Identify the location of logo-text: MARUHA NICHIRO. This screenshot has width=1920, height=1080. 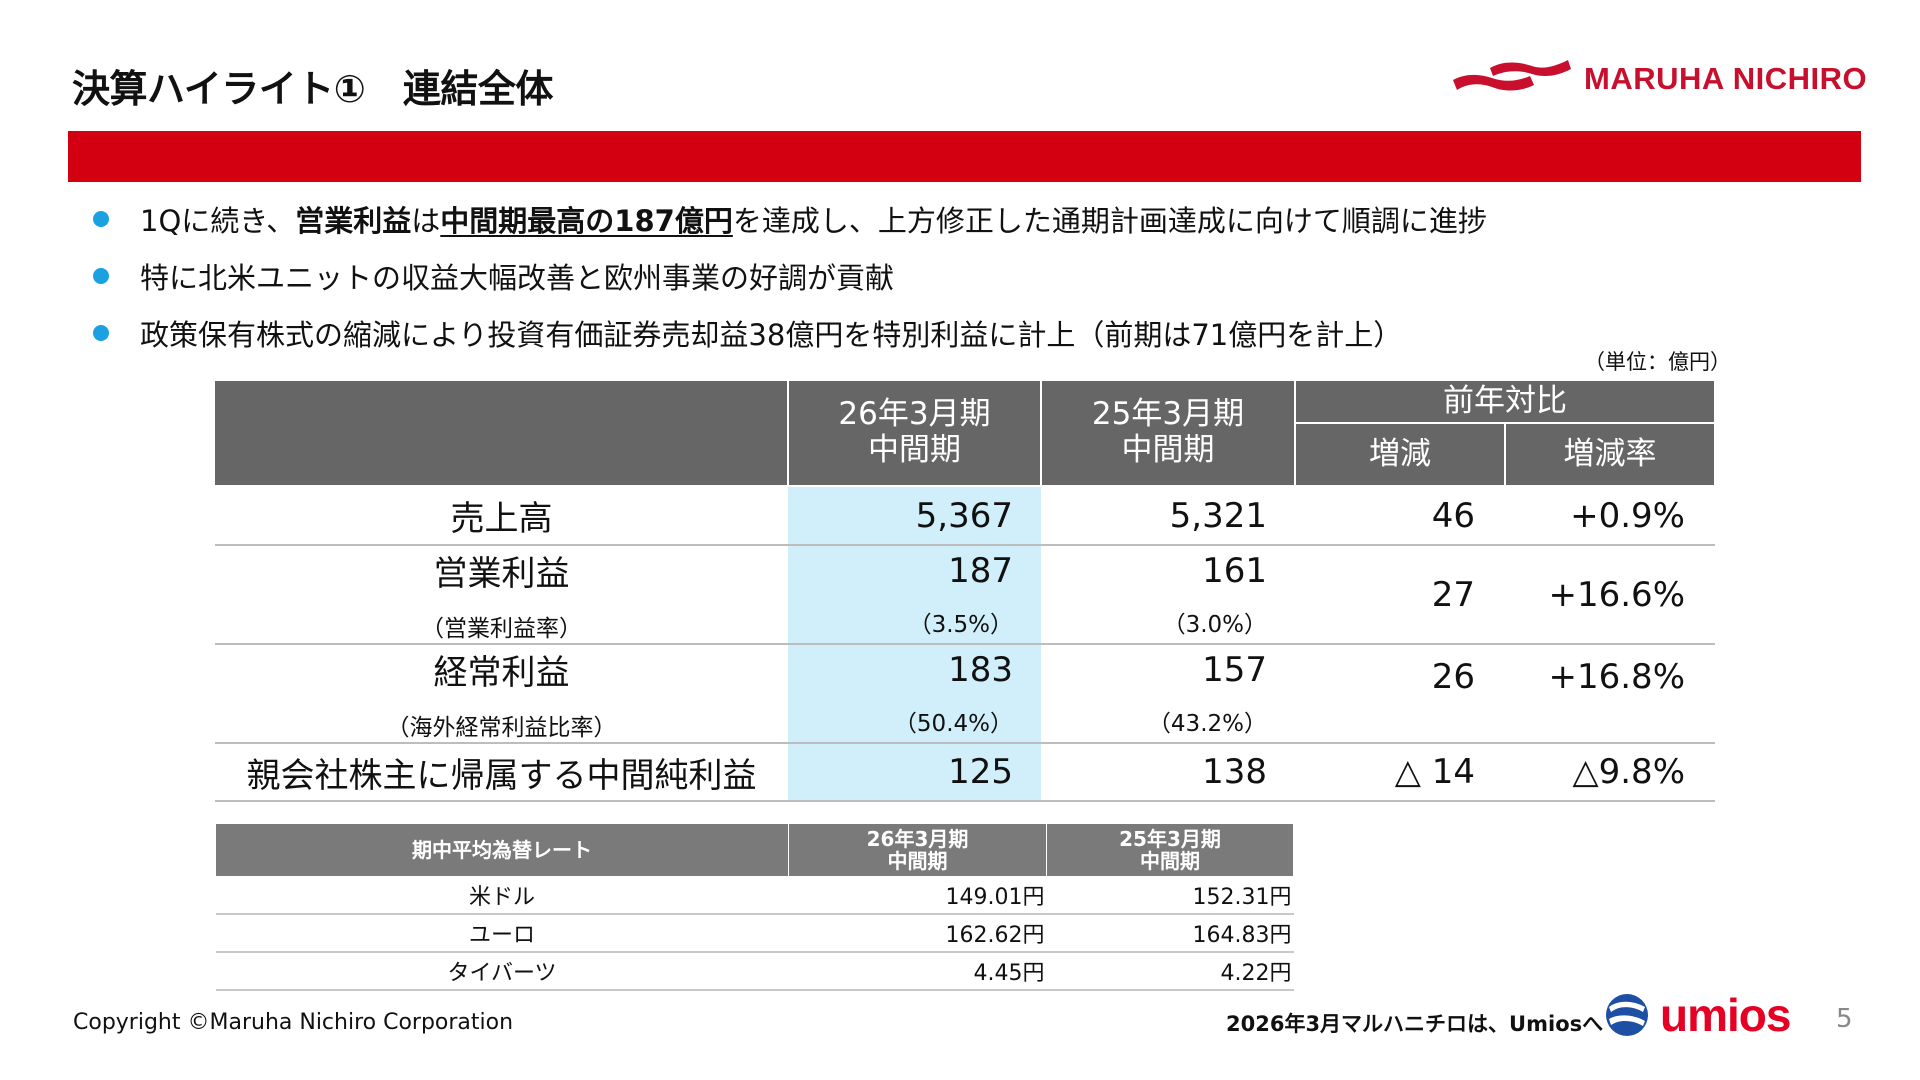
(1726, 78).